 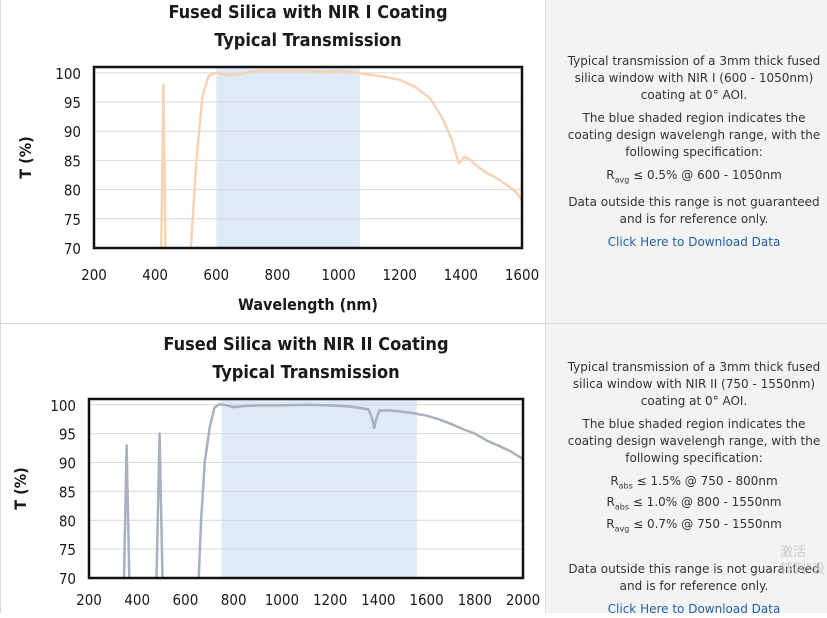 I want to click on spec-line: Ravg ≤ 0.7% @ 750 - 1550nm, so click(x=693, y=526).